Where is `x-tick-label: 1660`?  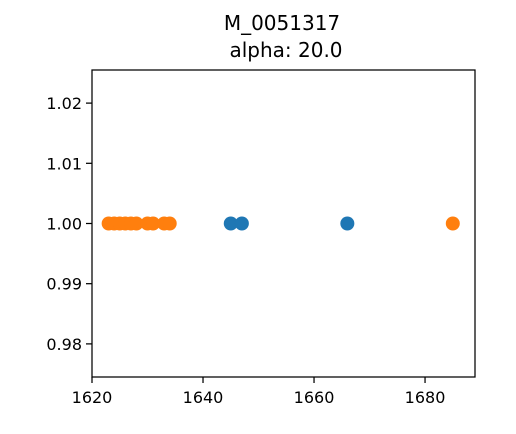 x-tick-label: 1660 is located at coordinates (314, 397).